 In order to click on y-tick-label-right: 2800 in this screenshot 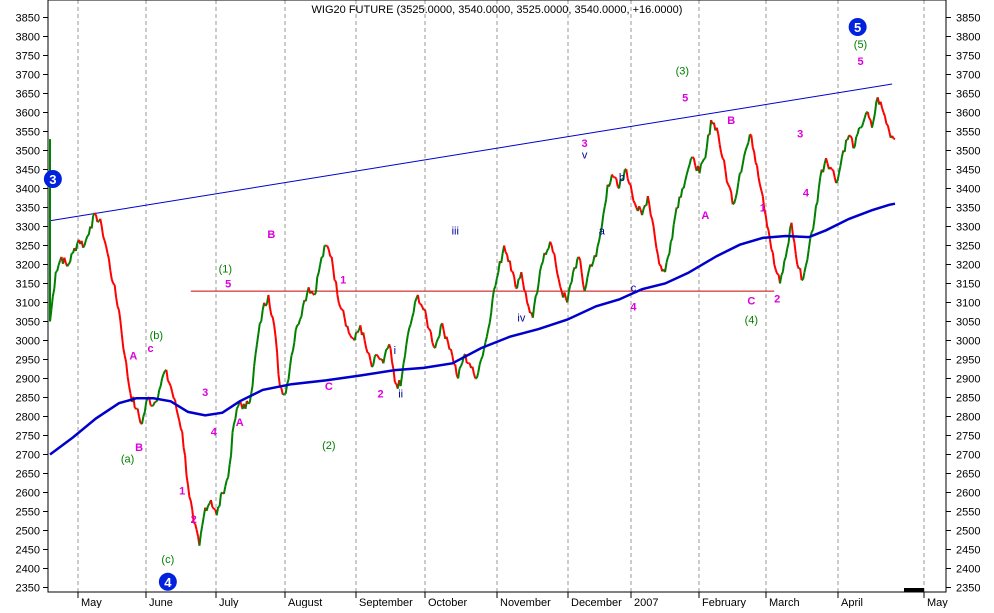, I will do `click(968, 418)`.